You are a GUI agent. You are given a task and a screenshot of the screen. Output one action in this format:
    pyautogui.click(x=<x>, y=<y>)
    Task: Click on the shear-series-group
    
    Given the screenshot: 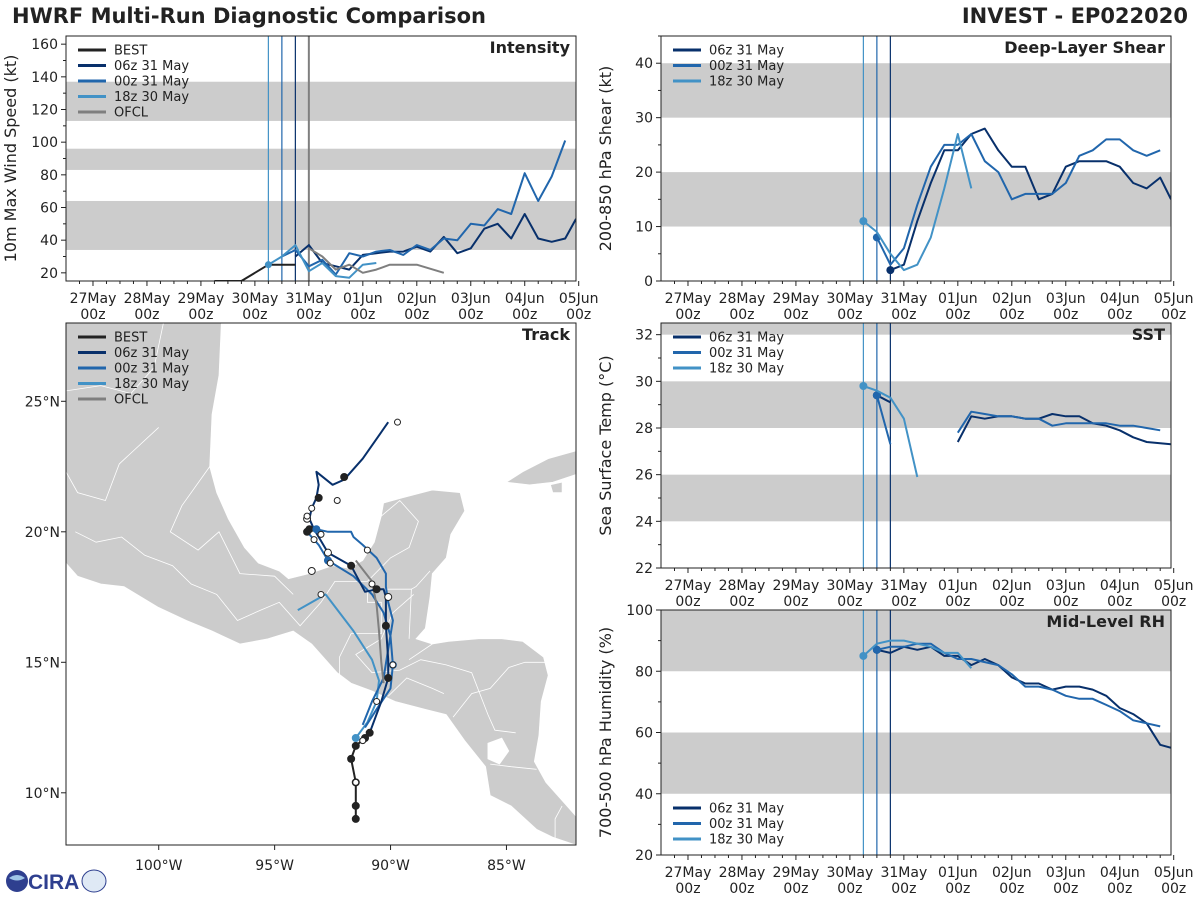 What is the action you would take?
    pyautogui.click(x=1015, y=201)
    